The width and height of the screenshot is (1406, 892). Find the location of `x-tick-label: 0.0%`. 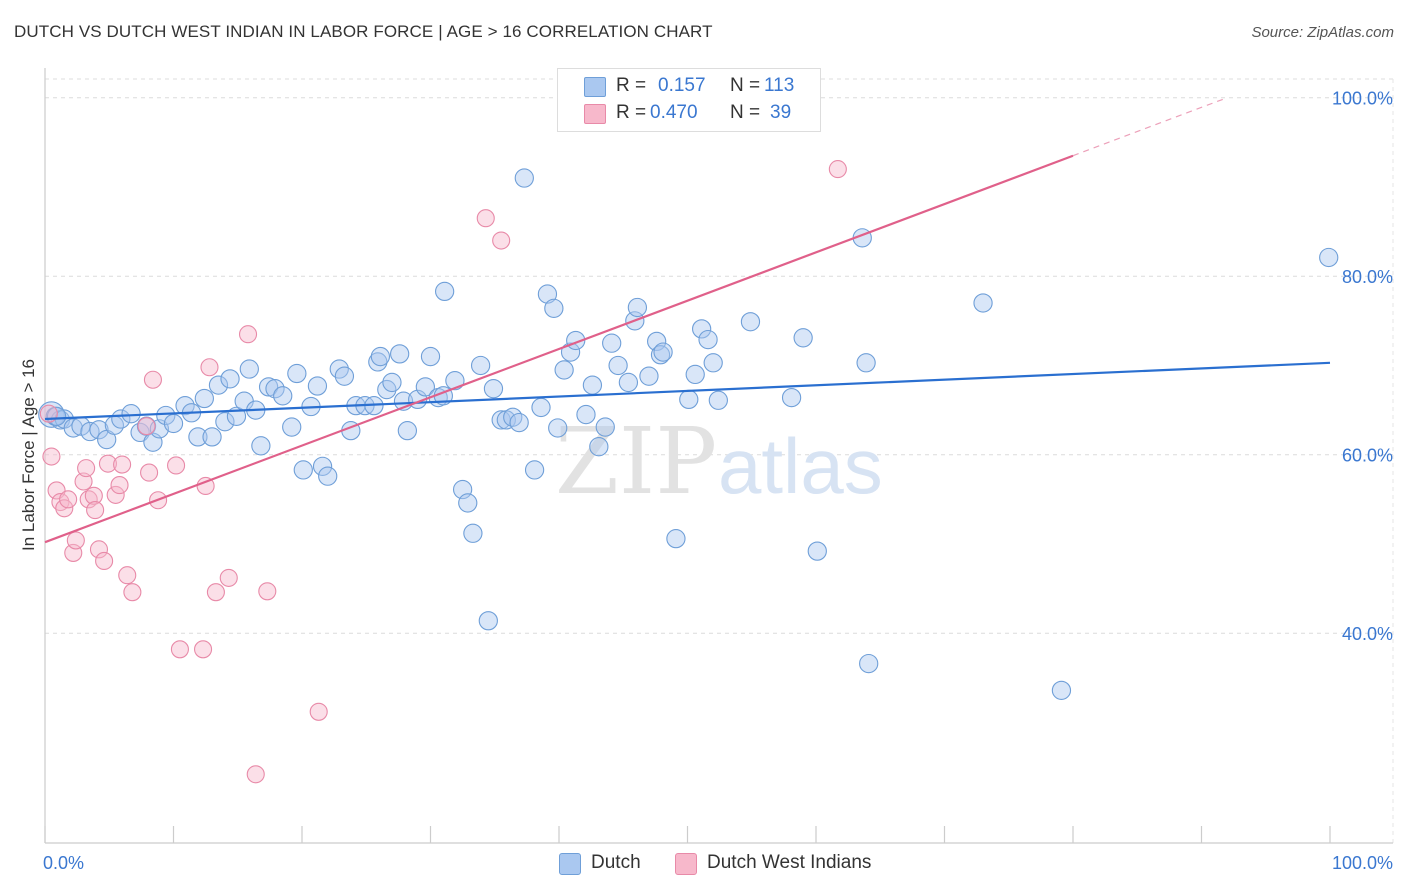

x-tick-label: 0.0% is located at coordinates (63, 863).